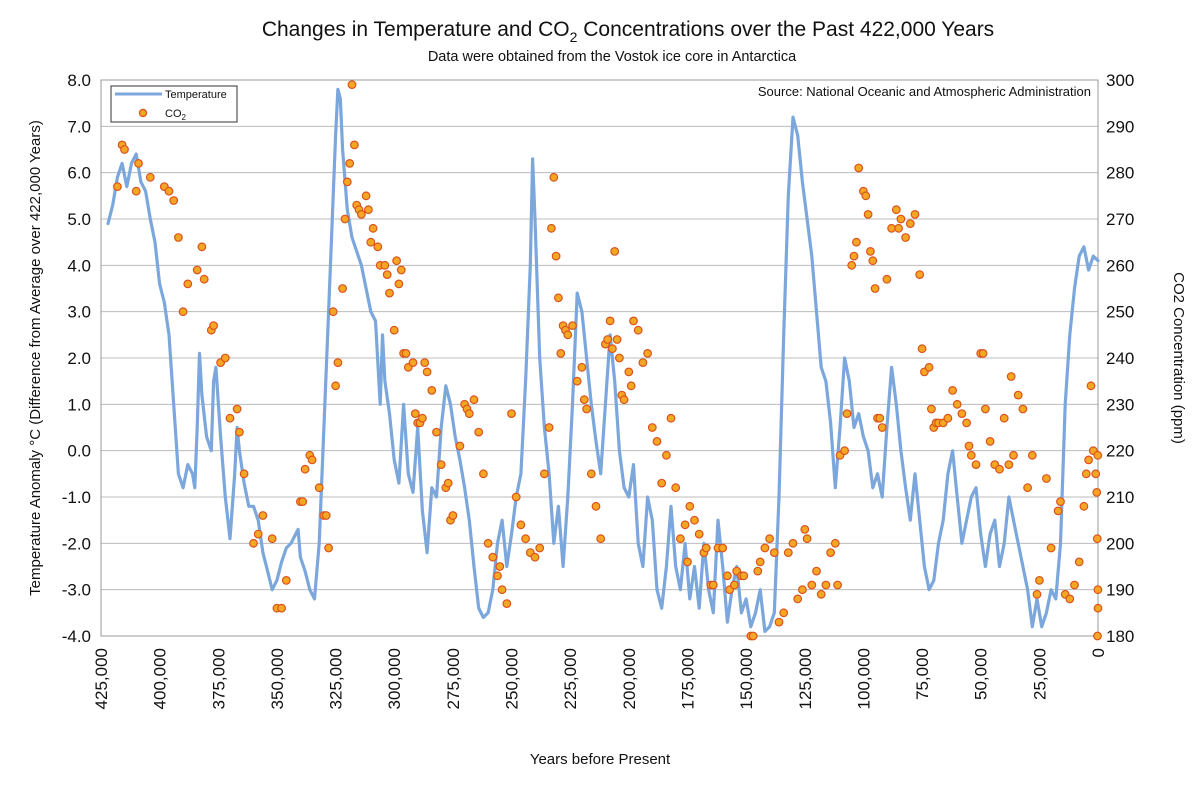  Describe the element at coordinates (143, 113) in the screenshot. I see `legend-co2-swatch` at that location.